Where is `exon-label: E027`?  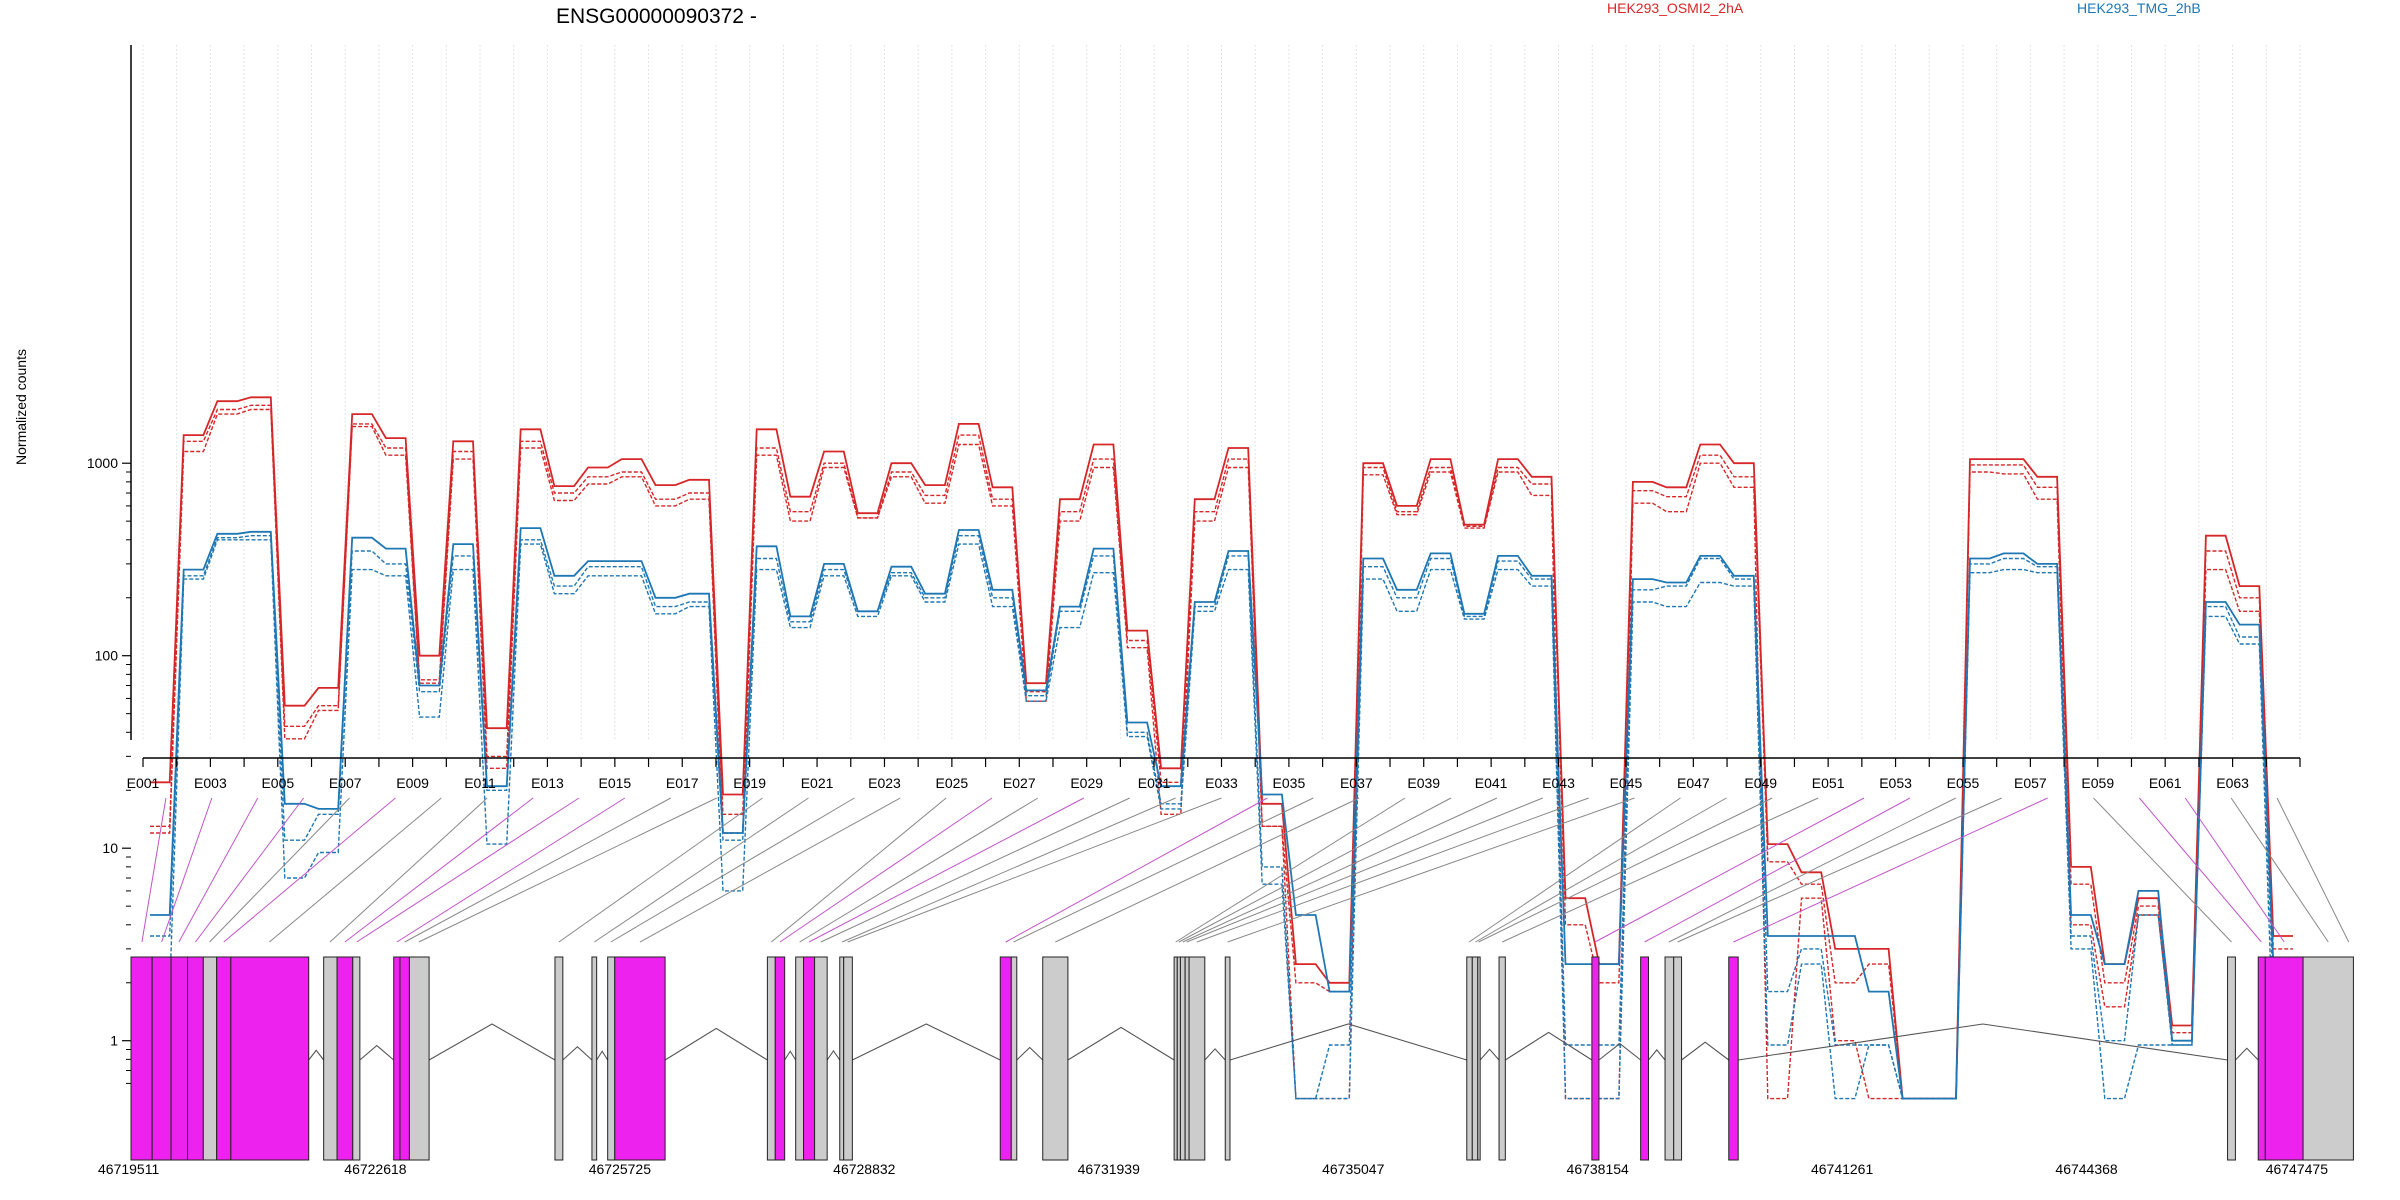 exon-label: E027 is located at coordinates (1019, 783).